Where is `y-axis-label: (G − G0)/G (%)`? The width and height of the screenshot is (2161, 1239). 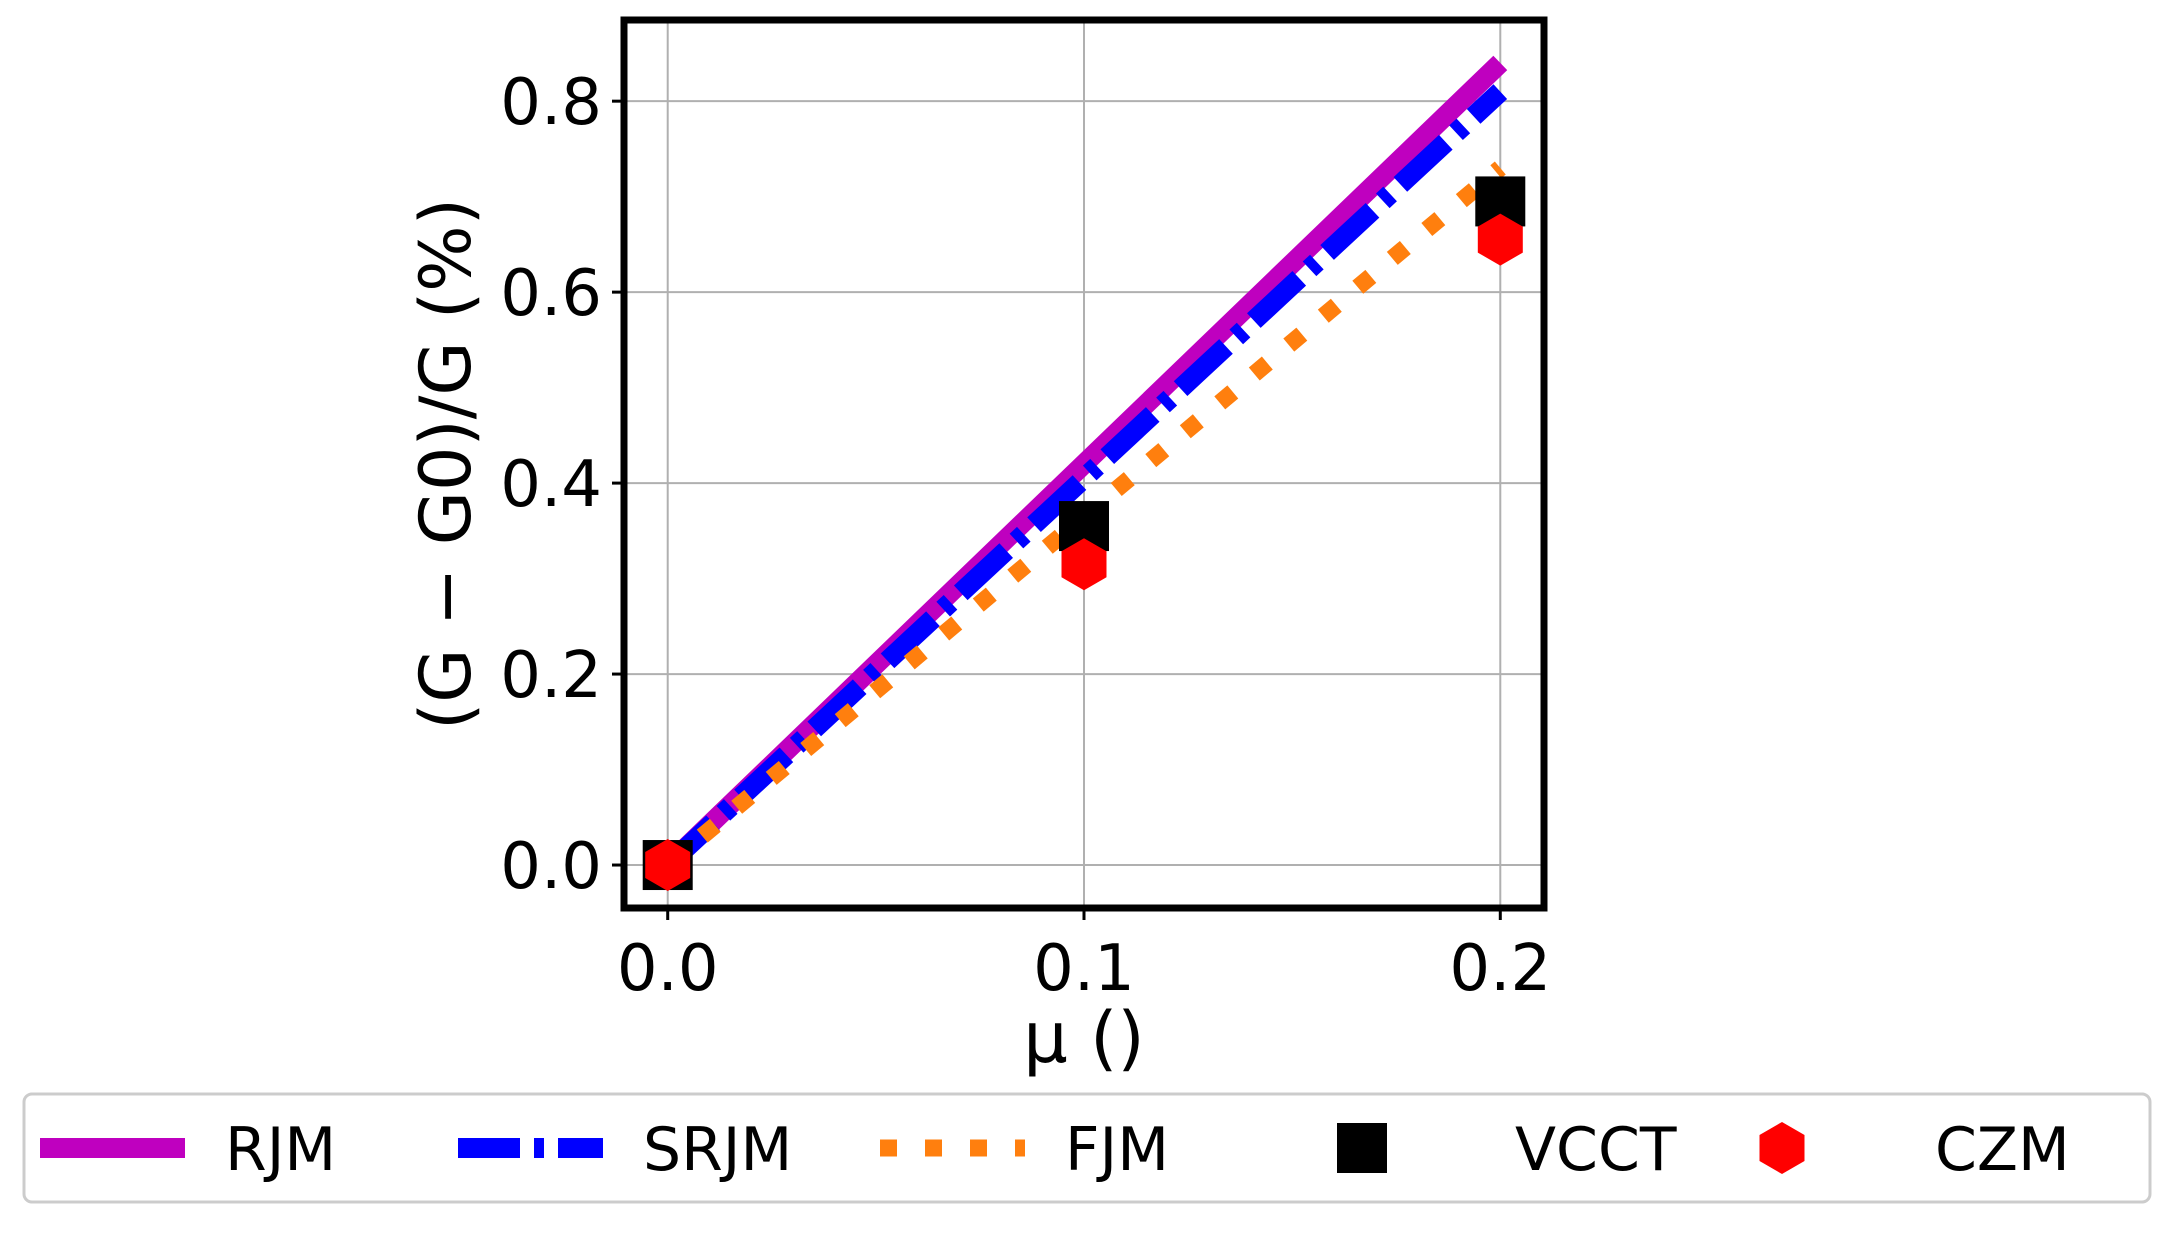 y-axis-label: (G − G0)/G (%) is located at coordinates (446, 464).